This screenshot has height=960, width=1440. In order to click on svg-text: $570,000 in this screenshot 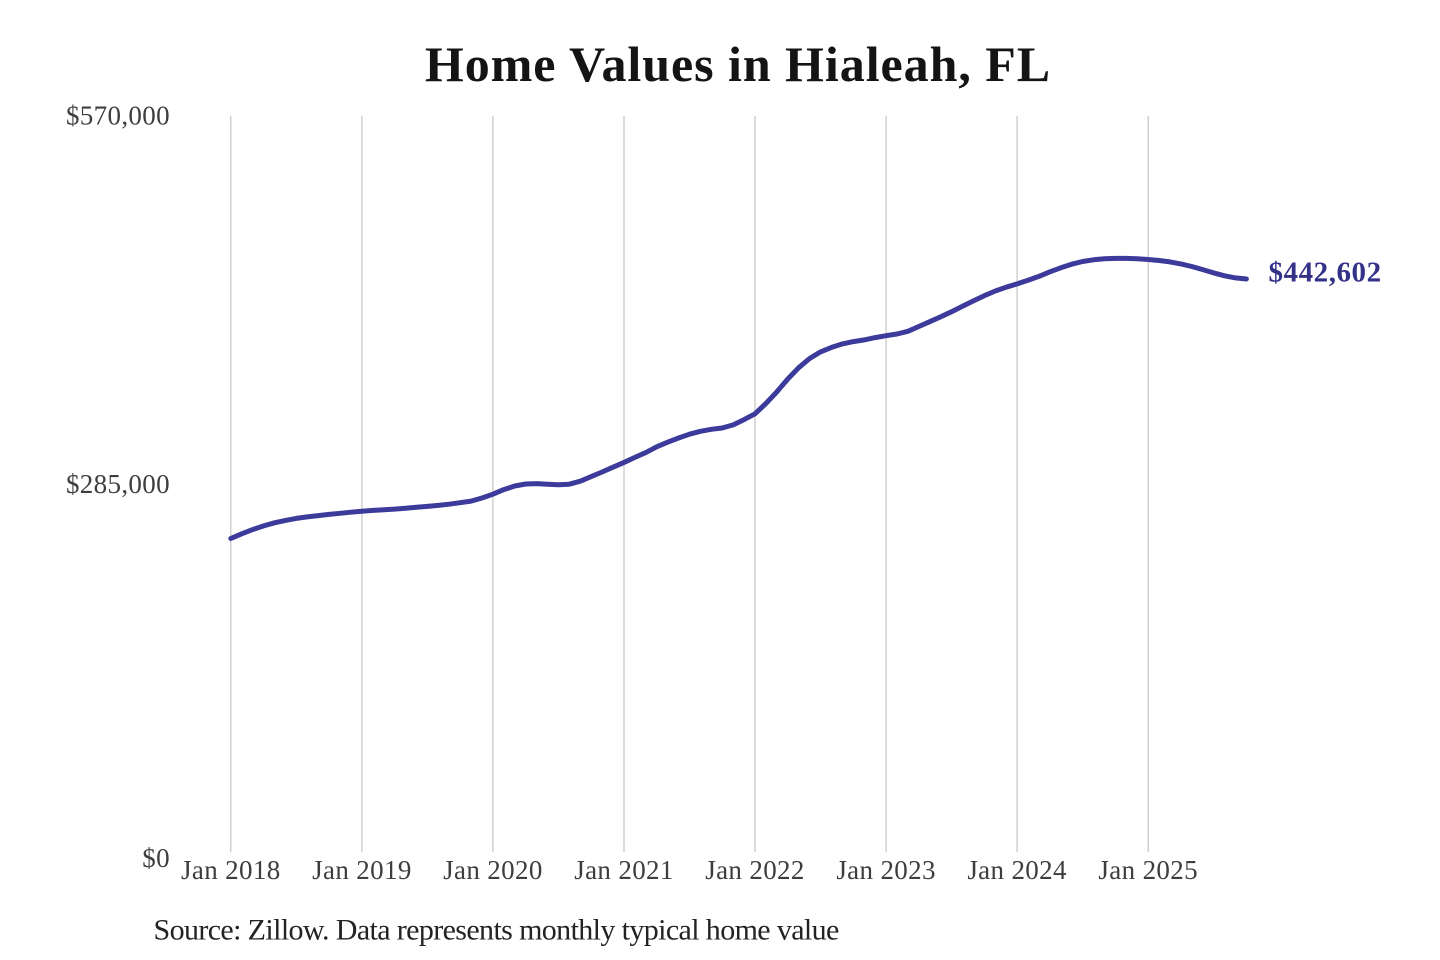, I will do `click(118, 116)`.